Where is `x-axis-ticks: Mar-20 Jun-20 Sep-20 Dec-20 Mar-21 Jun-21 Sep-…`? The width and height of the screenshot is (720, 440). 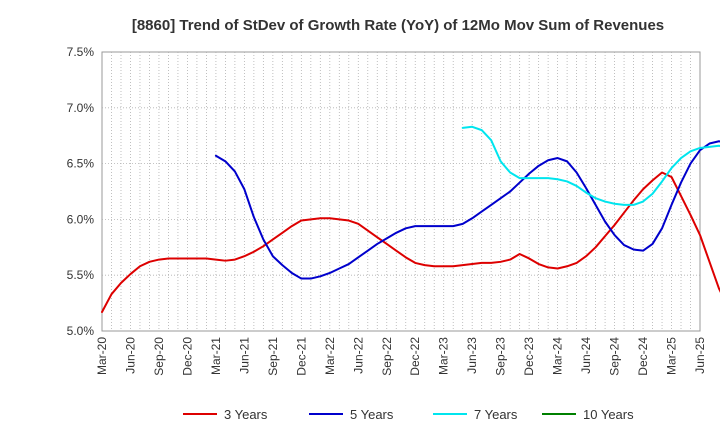
x-axis-ticks: Mar-20 Jun-20 Sep-20 Dec-20 Mar-21 Jun-21 Sep-… is located at coordinates (401, 356).